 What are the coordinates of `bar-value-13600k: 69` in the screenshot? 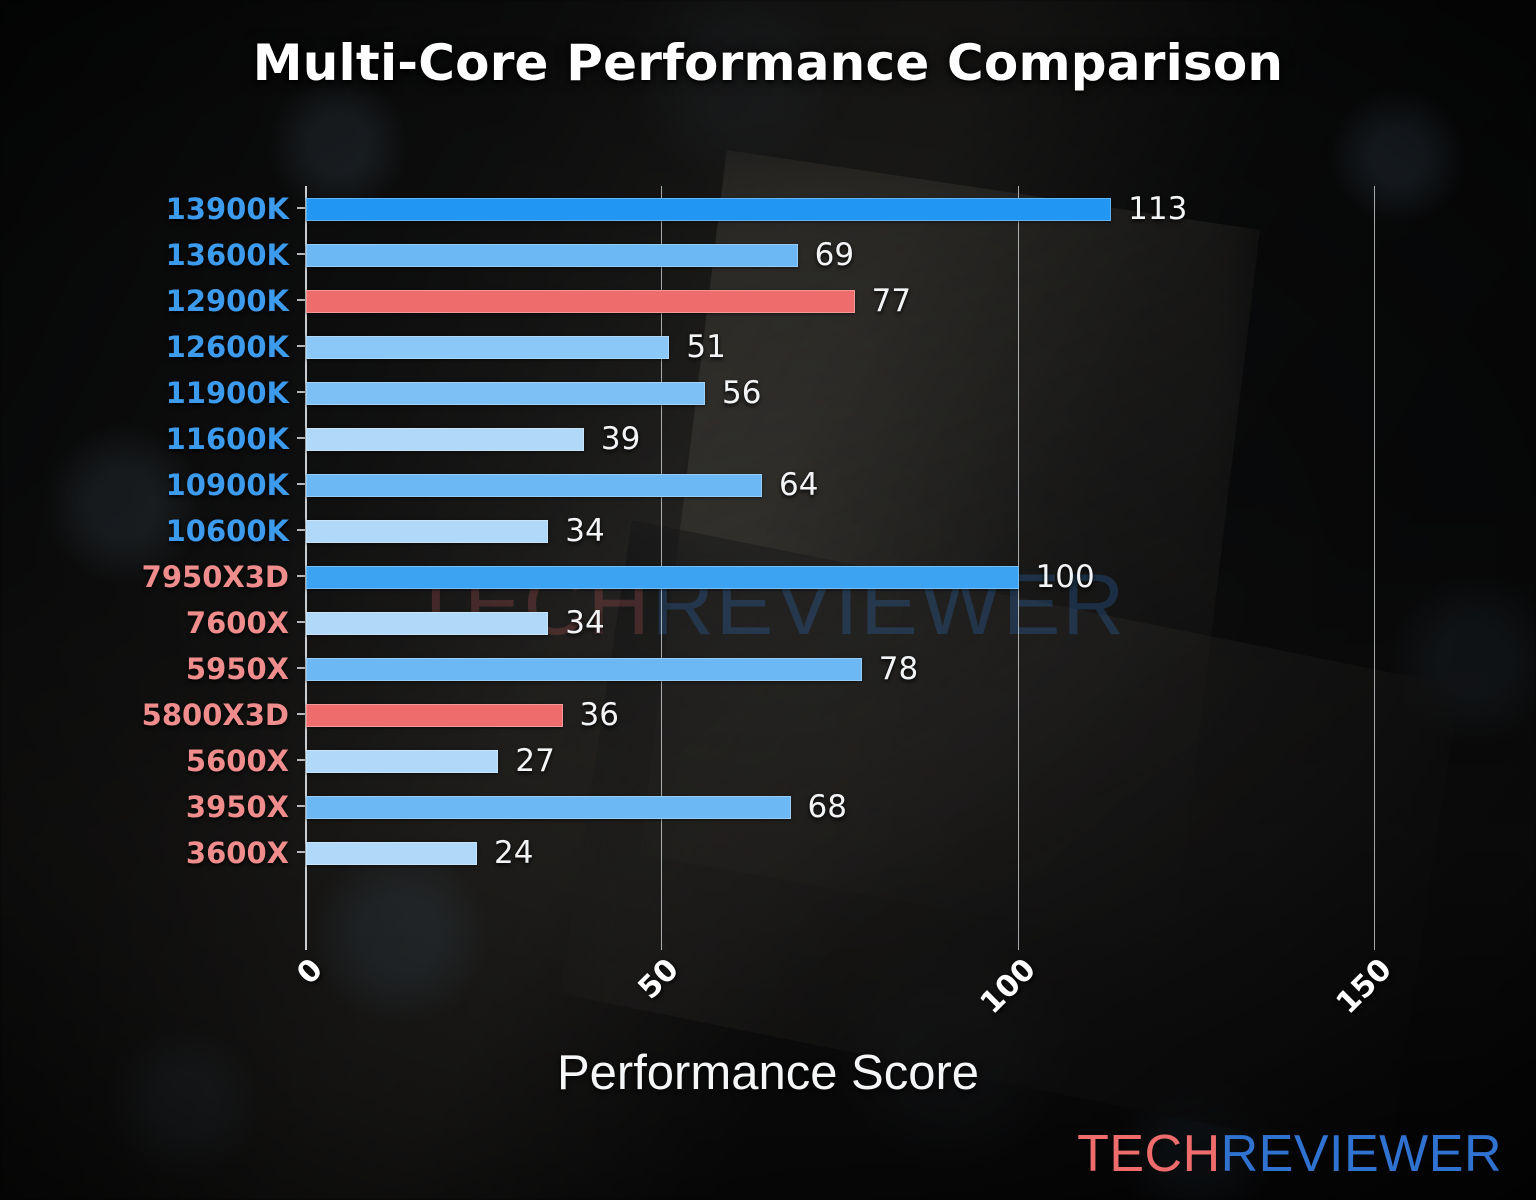 It's located at (834, 255).